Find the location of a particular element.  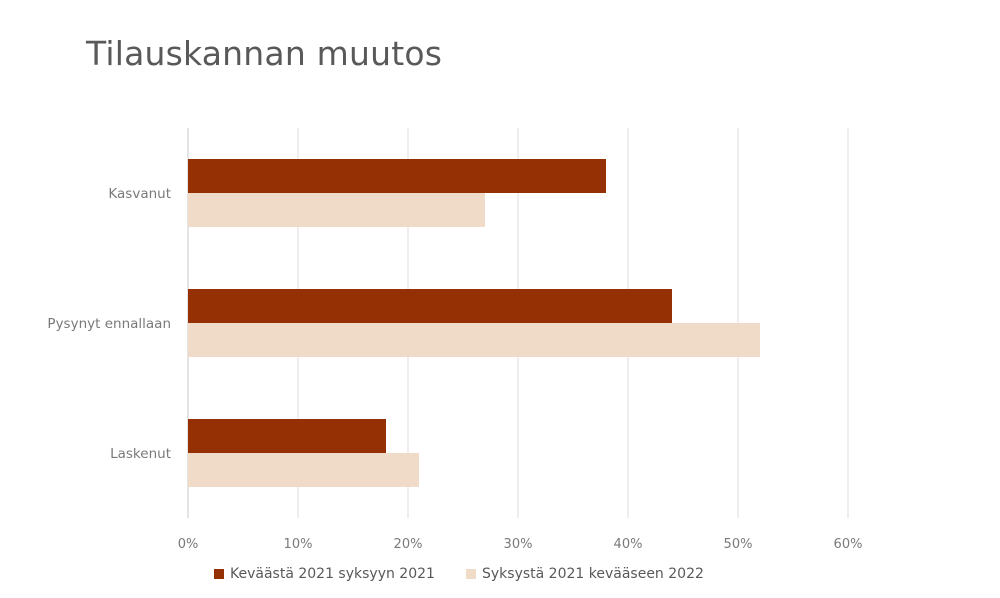

x-tick-label-60: 60% is located at coordinates (848, 544).